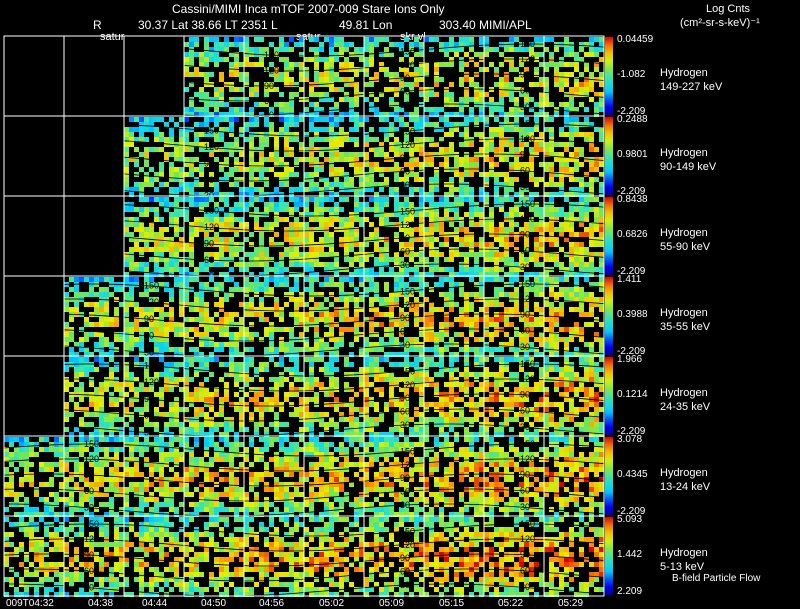 This screenshot has width=800, height=609. What do you see at coordinates (525, 107) in the screenshot?
I see `contour-label: 30` at bounding box center [525, 107].